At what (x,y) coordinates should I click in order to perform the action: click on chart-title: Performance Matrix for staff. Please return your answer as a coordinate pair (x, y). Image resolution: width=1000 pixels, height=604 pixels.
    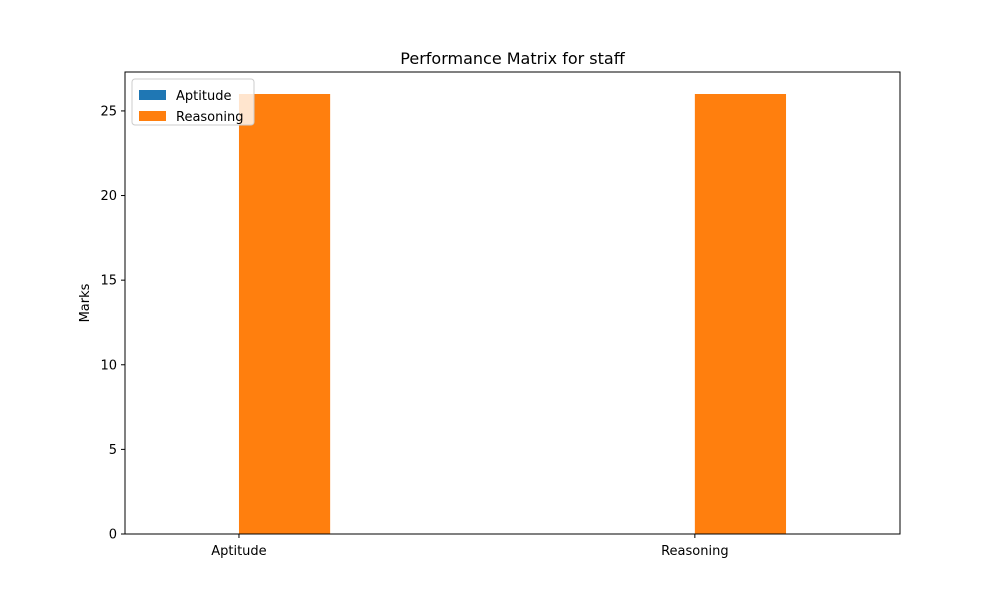
    Looking at the image, I should click on (512, 58).